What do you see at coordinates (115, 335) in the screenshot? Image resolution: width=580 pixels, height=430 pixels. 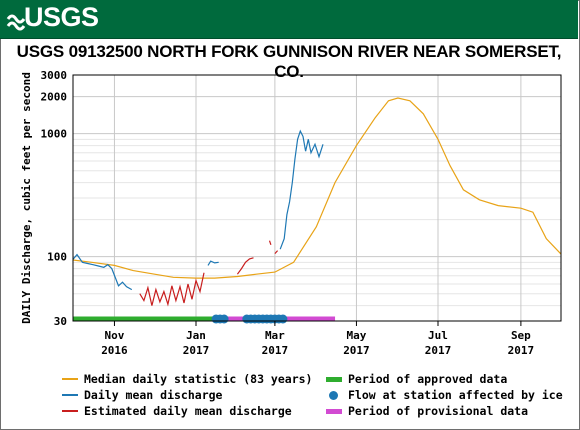 I see `x-tick-label: Nov` at bounding box center [115, 335].